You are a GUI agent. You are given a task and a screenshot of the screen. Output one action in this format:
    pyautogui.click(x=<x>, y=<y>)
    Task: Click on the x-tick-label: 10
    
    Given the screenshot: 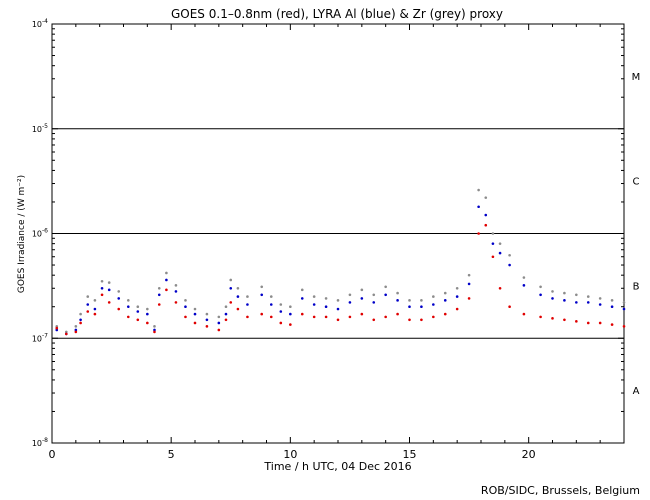 What is the action you would take?
    pyautogui.click(x=290, y=454)
    